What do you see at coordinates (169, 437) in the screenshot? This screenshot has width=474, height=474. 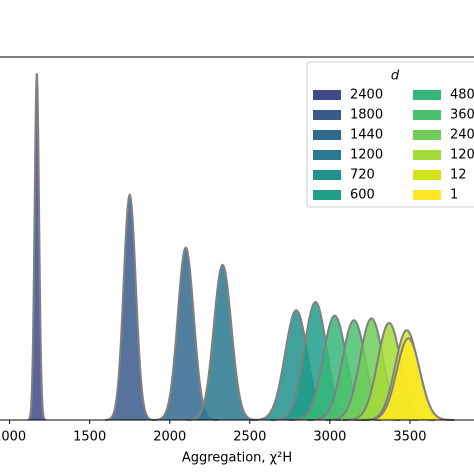 I see `x-tick-label: 2000` at bounding box center [169, 437].